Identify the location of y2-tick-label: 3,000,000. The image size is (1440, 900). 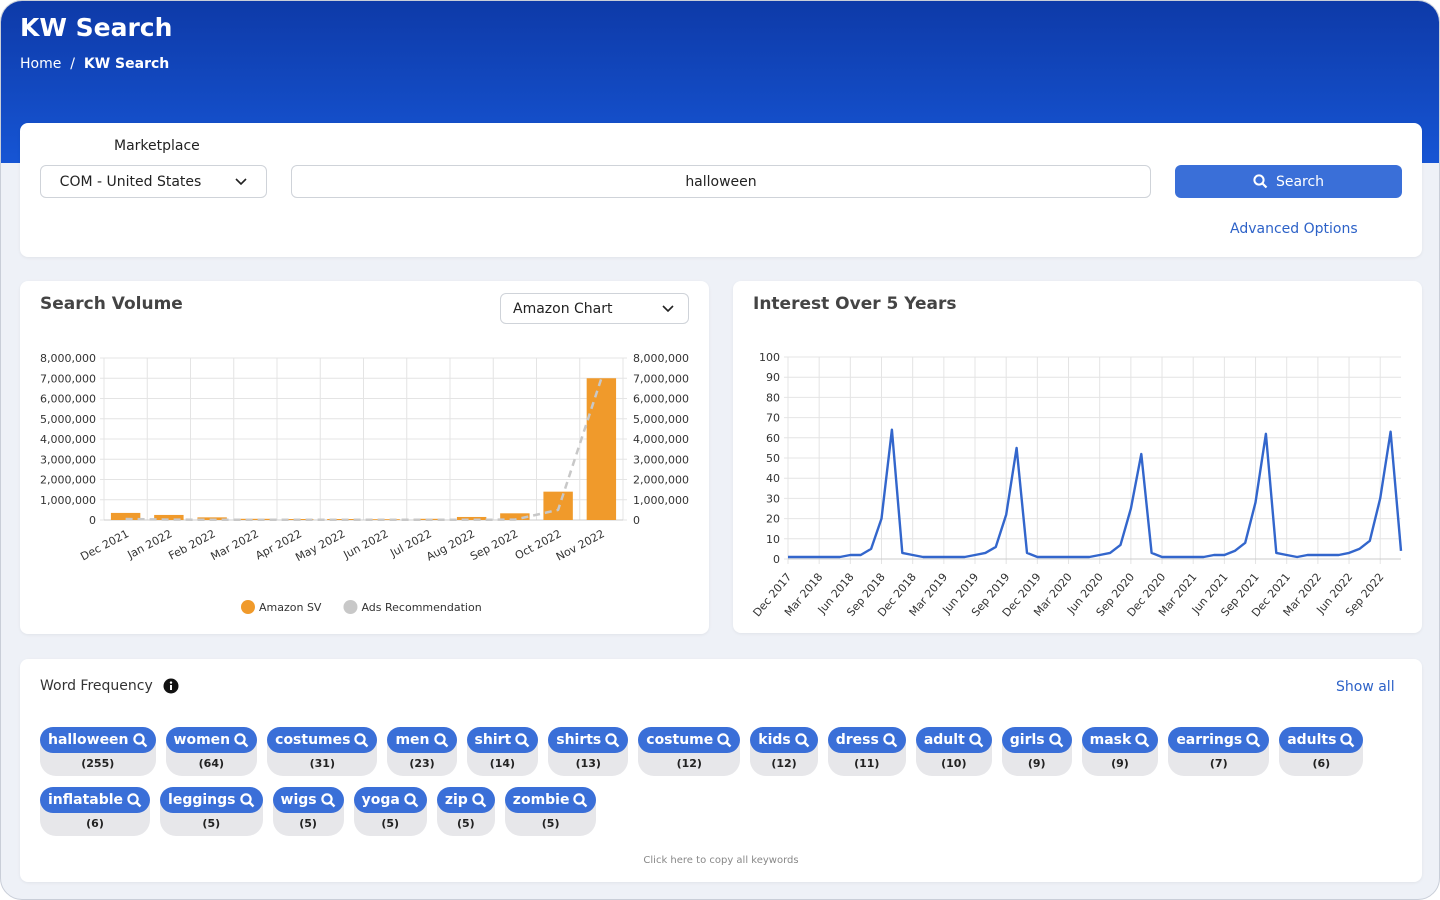
(661, 459).